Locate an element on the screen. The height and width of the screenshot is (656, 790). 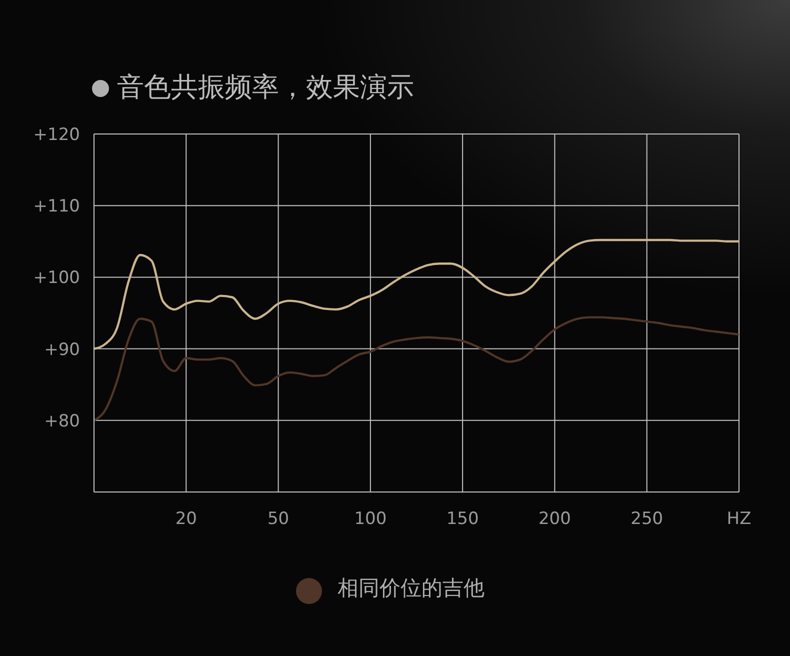
legend-label: 相同价位的吉他 is located at coordinates (411, 588).